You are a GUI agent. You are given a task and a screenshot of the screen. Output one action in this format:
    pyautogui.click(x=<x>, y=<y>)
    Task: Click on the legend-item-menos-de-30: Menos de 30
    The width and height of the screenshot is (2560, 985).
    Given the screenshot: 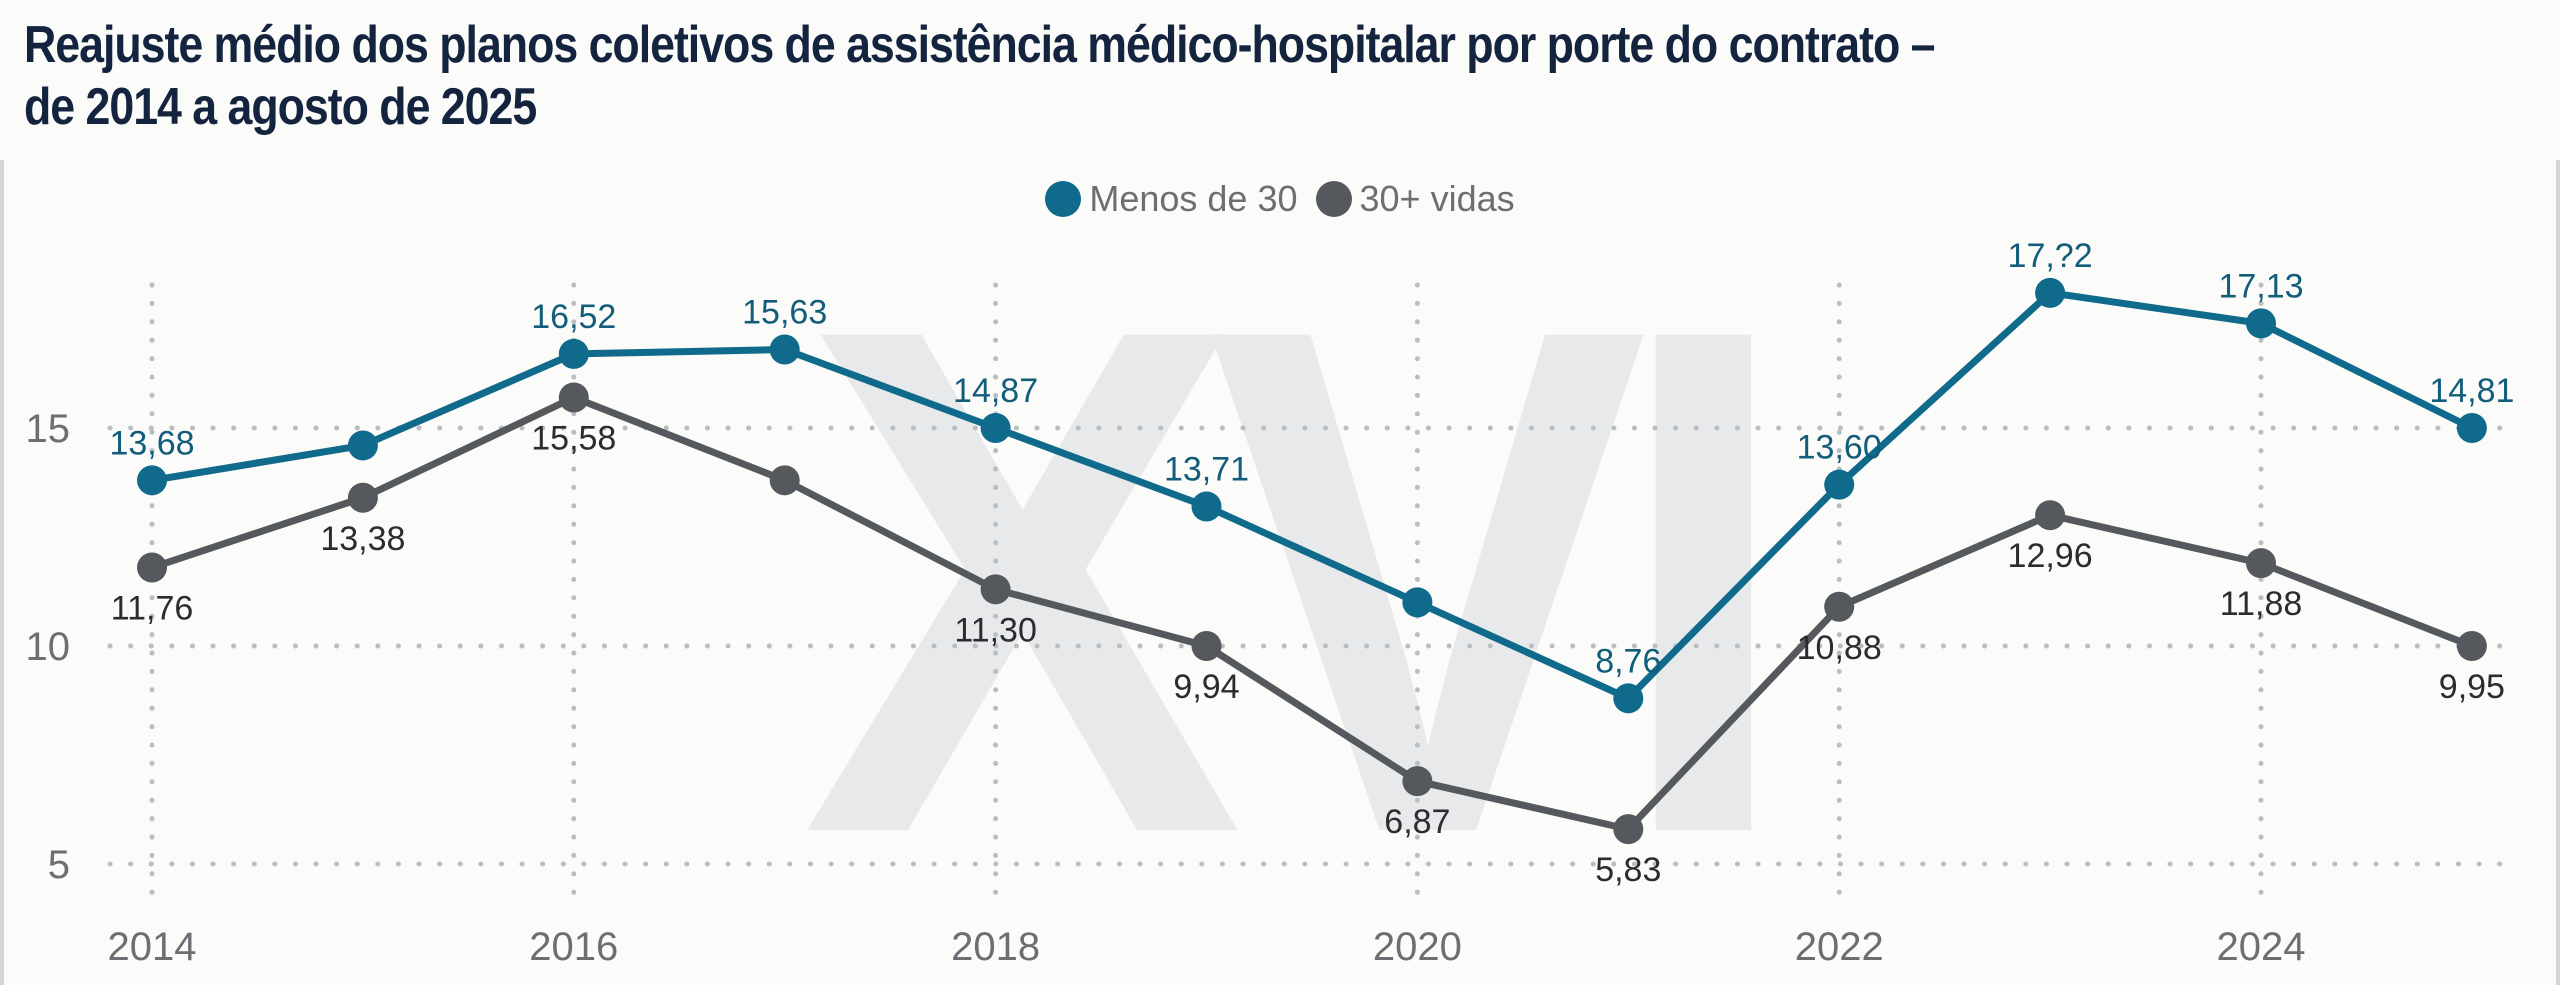 What is the action you would take?
    pyautogui.click(x=1171, y=199)
    